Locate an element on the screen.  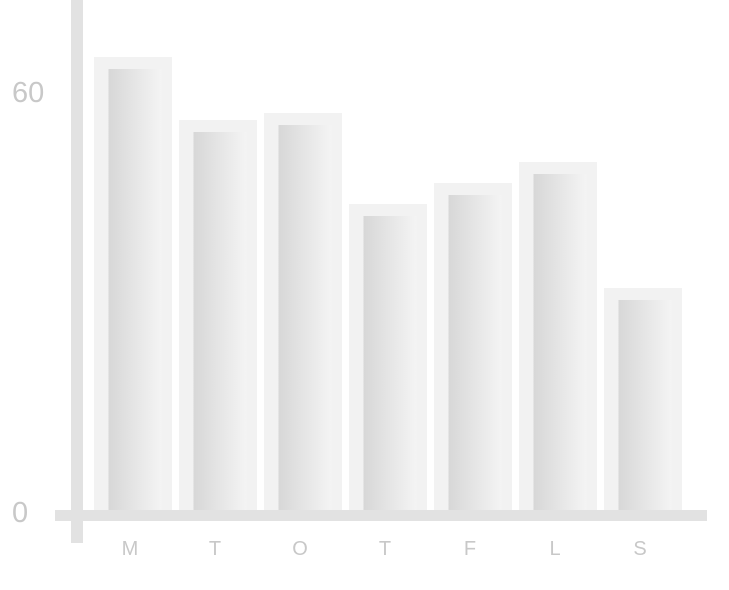
x-tick-label: S is located at coordinates (639, 549).